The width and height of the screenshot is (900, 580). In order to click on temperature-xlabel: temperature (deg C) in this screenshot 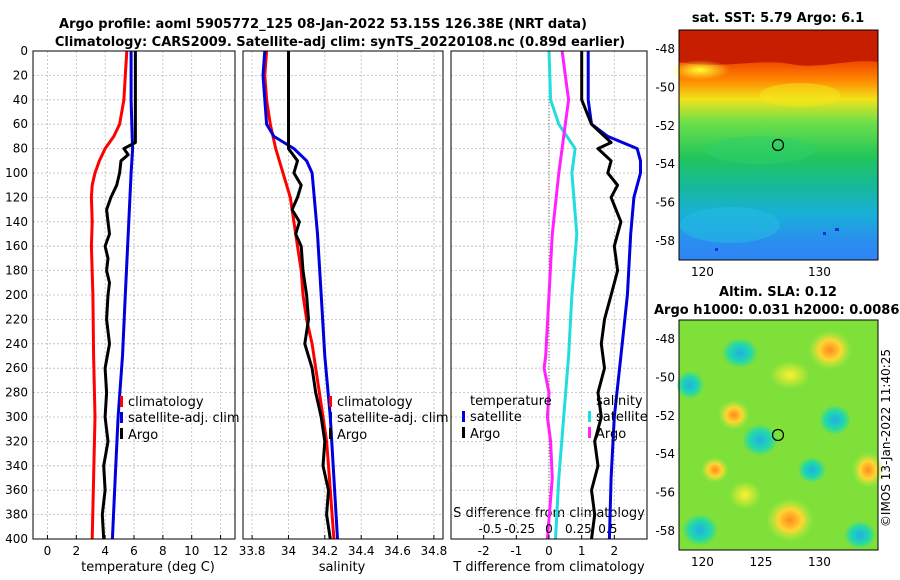, I will do `click(148, 567)`.